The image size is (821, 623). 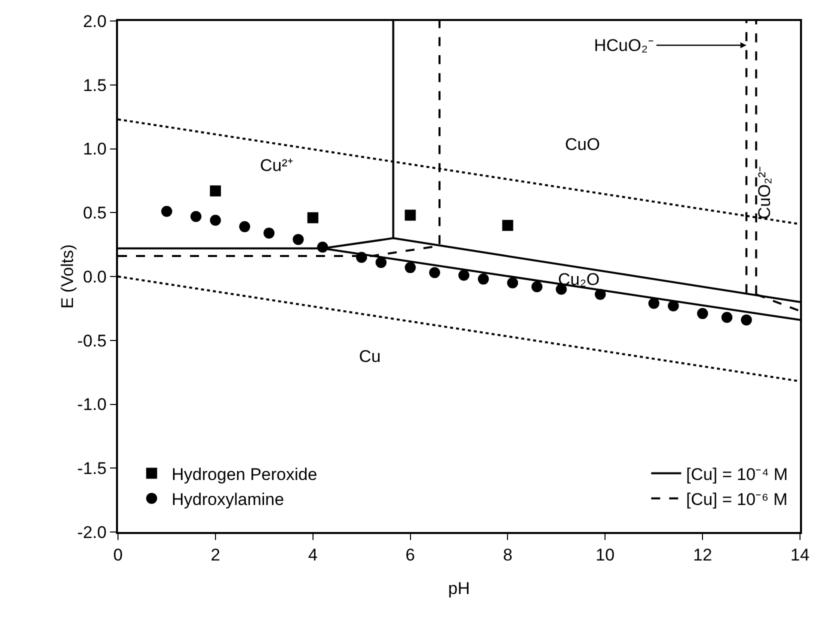 What do you see at coordinates (582, 144) in the screenshot?
I see `annotation: CuO` at bounding box center [582, 144].